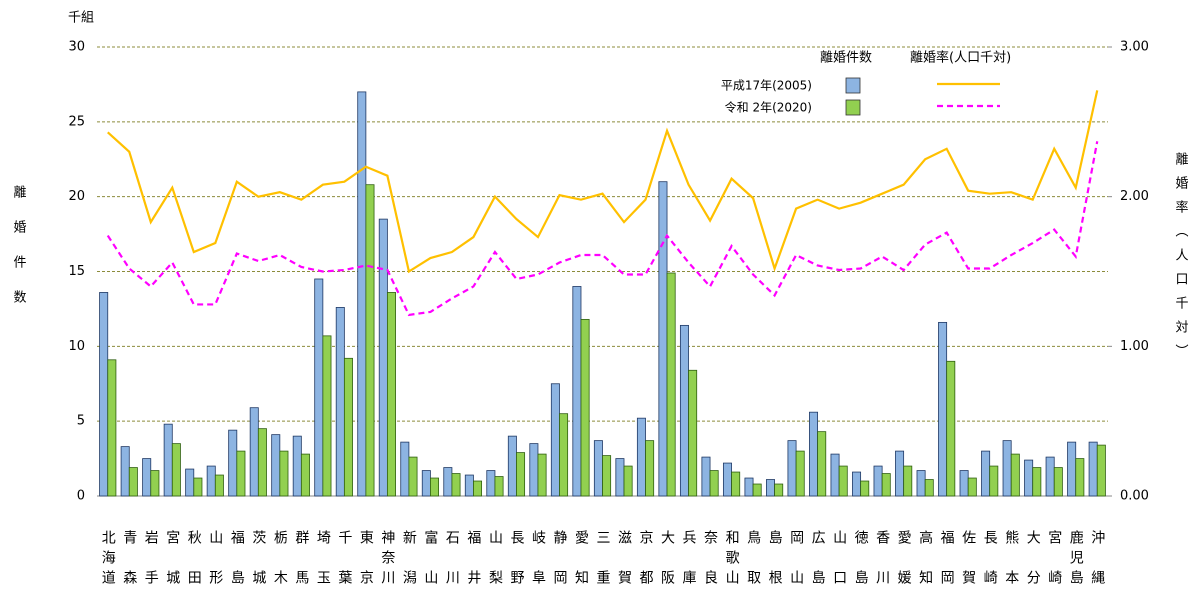  Describe the element at coordinates (129, 559) in the screenshot. I see `x-tick-label: 青森` at that location.